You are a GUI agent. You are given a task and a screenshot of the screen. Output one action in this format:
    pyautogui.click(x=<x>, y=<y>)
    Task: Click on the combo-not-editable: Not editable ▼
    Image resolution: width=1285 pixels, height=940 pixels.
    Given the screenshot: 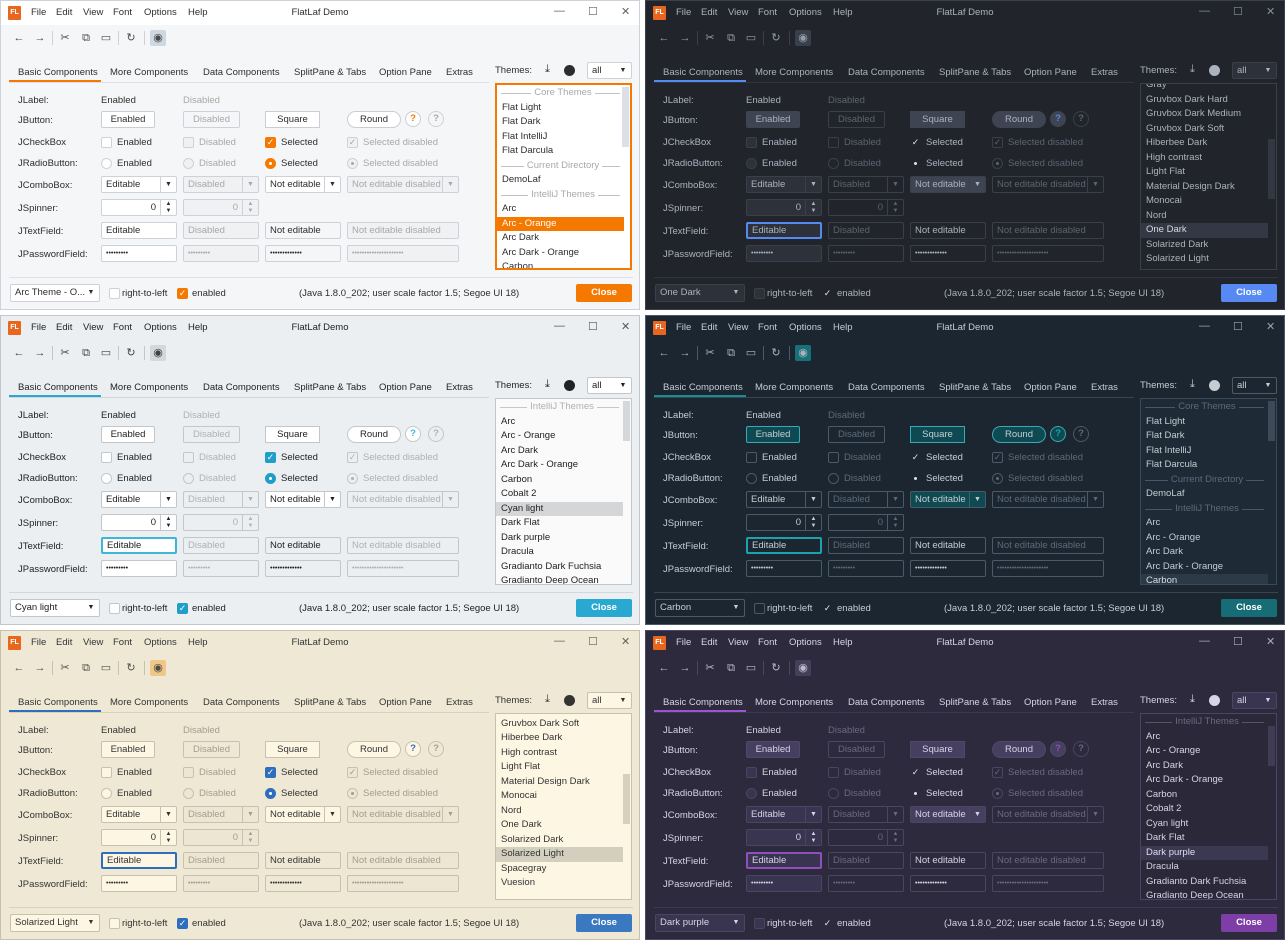 What is the action you would take?
    pyautogui.click(x=303, y=184)
    